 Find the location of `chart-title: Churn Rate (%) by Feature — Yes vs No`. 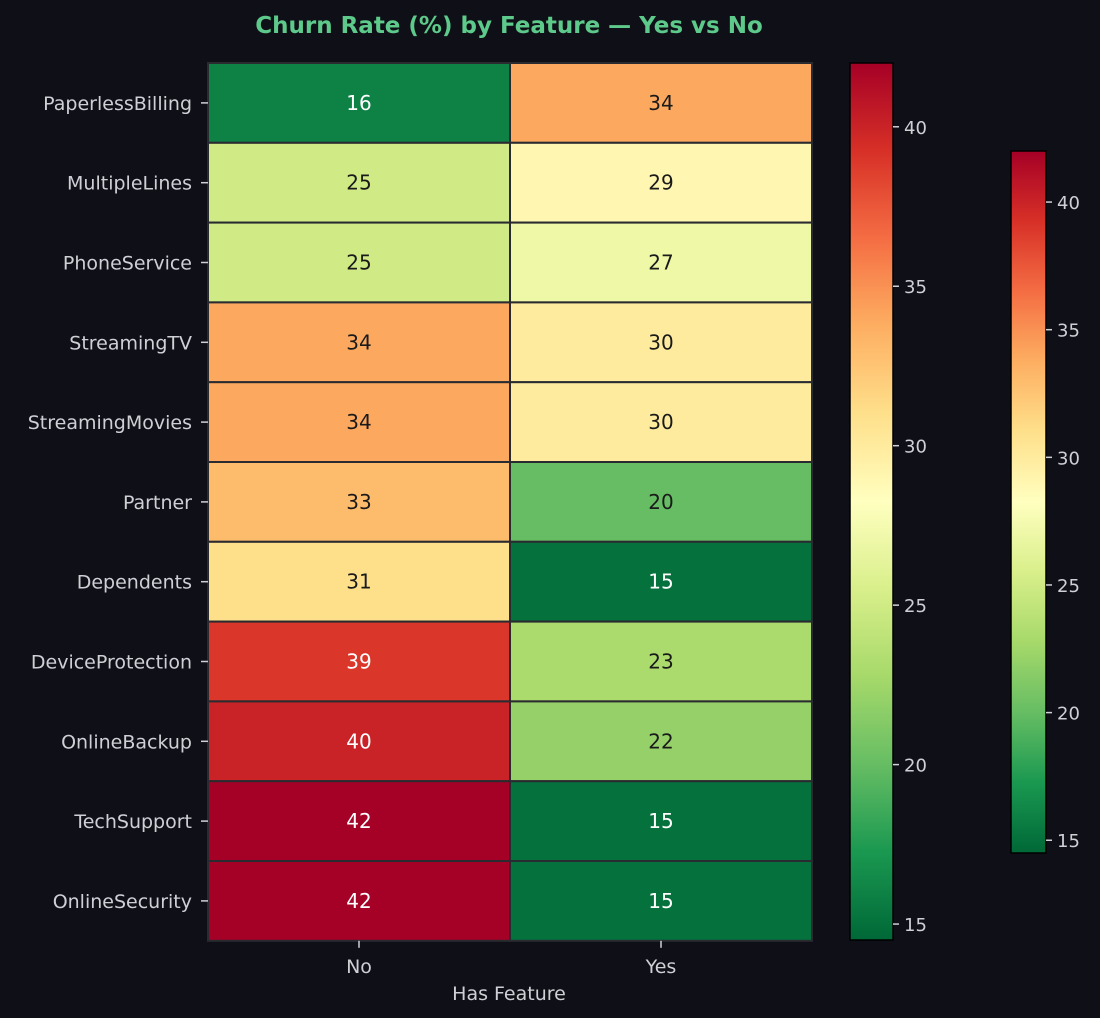

chart-title: Churn Rate (%) by Feature — Yes vs No is located at coordinates (509, 26).